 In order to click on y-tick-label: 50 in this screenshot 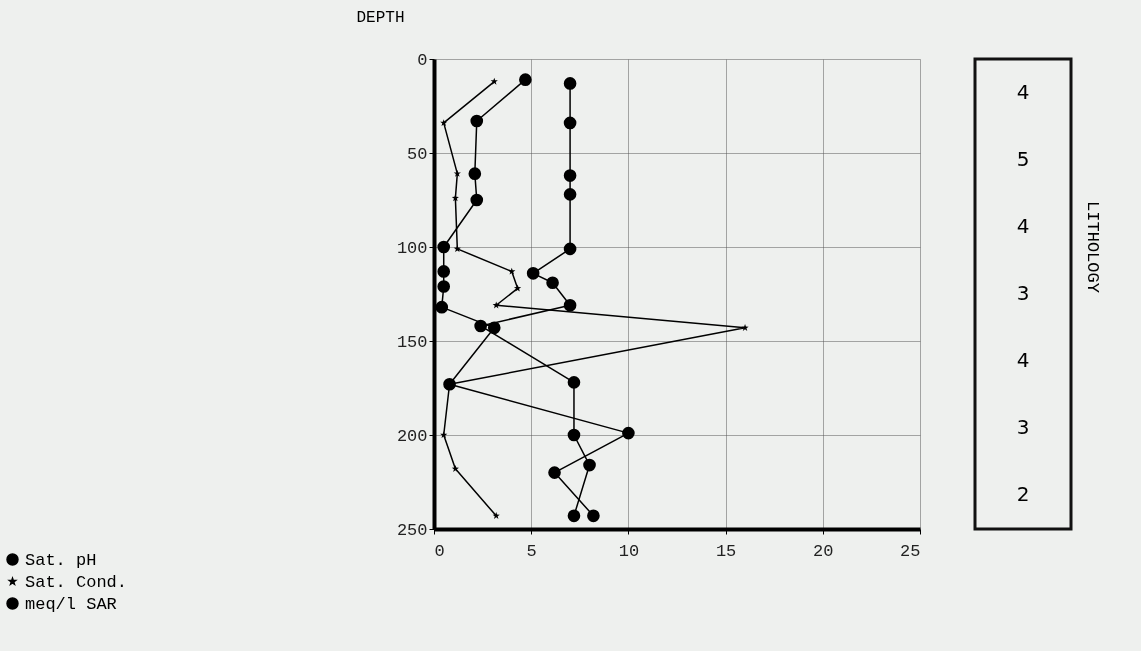, I will do `click(417, 154)`.